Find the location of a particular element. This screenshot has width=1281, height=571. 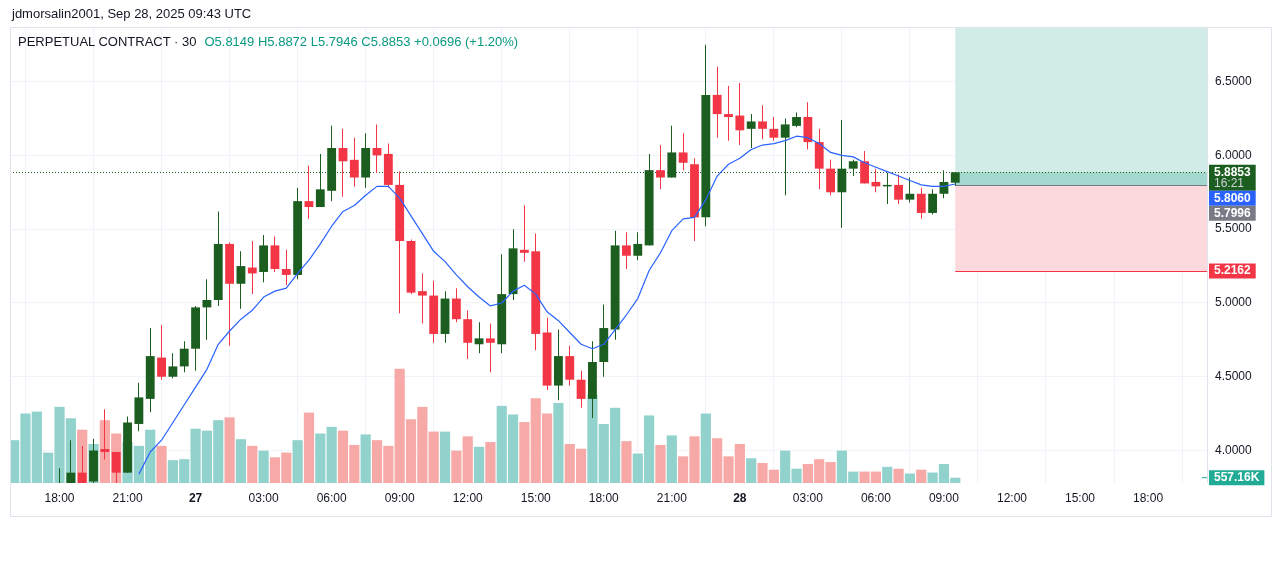

y-tick-label: 5.0000 is located at coordinates (1234, 302).